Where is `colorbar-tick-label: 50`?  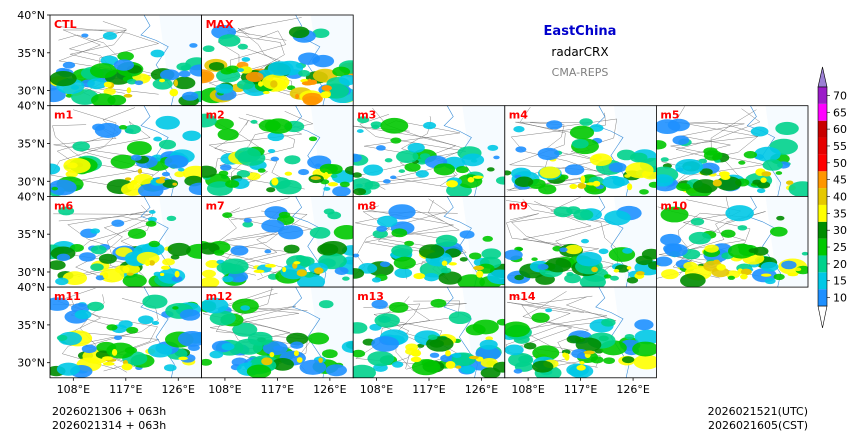
colorbar-tick-label: 50 is located at coordinates (840, 163).